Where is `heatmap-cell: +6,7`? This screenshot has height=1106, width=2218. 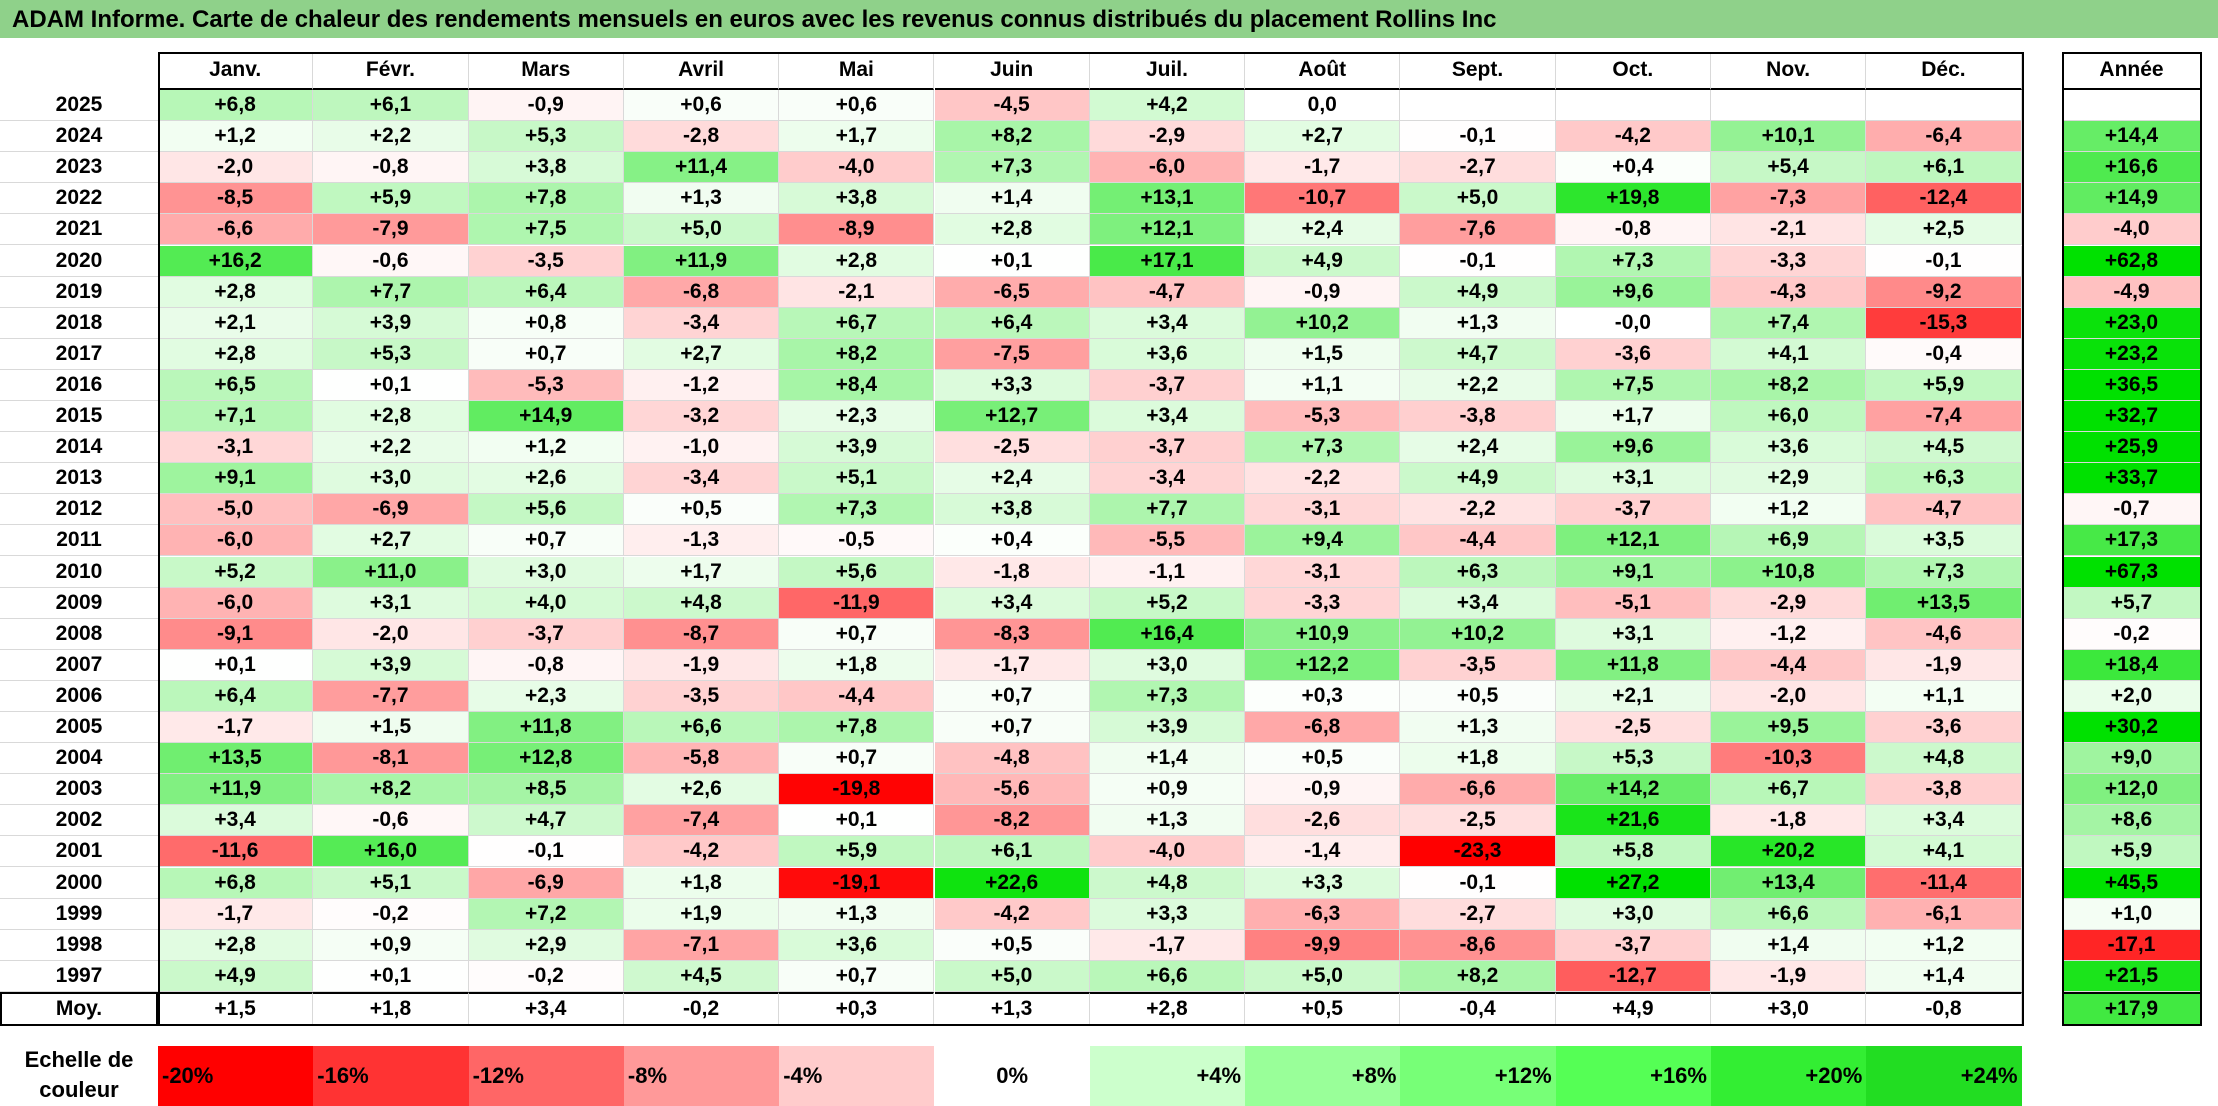
heatmap-cell: +6,7 is located at coordinates (857, 323).